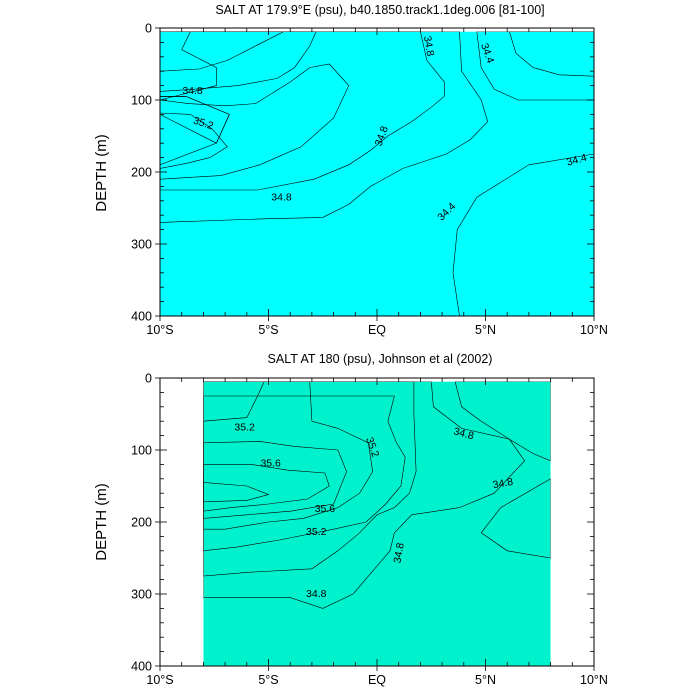  What do you see at coordinates (101, 173) in the screenshot?
I see `top-panel-ylabel: DEPTH (m)` at bounding box center [101, 173].